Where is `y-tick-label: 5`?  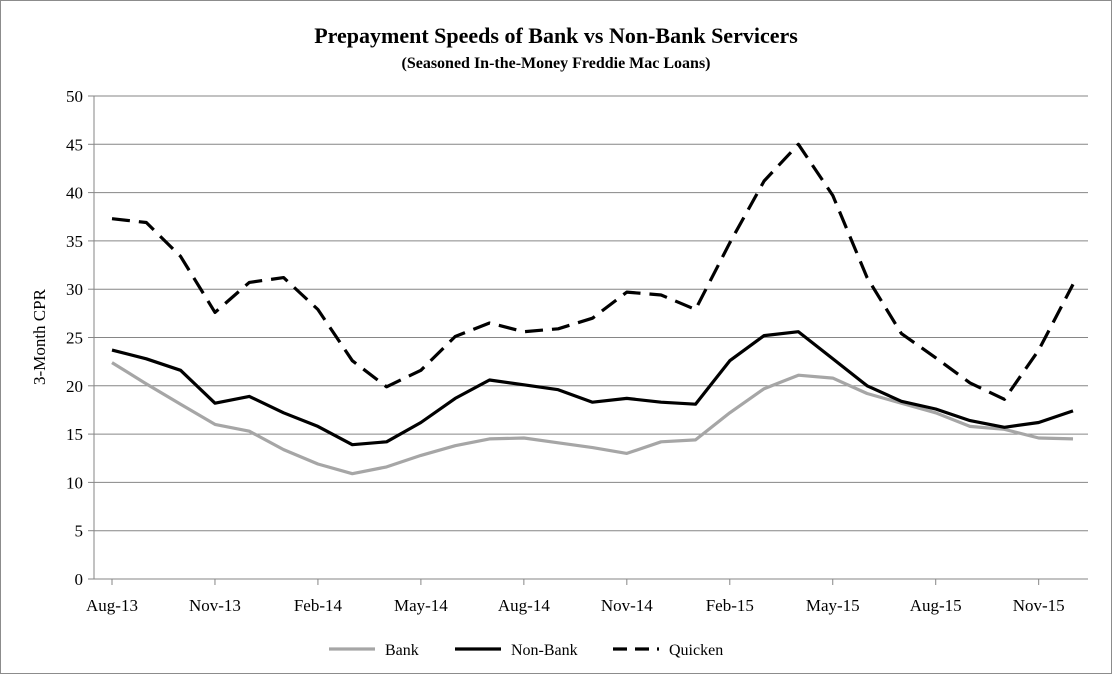
y-tick-label: 5 is located at coordinates (79, 531).